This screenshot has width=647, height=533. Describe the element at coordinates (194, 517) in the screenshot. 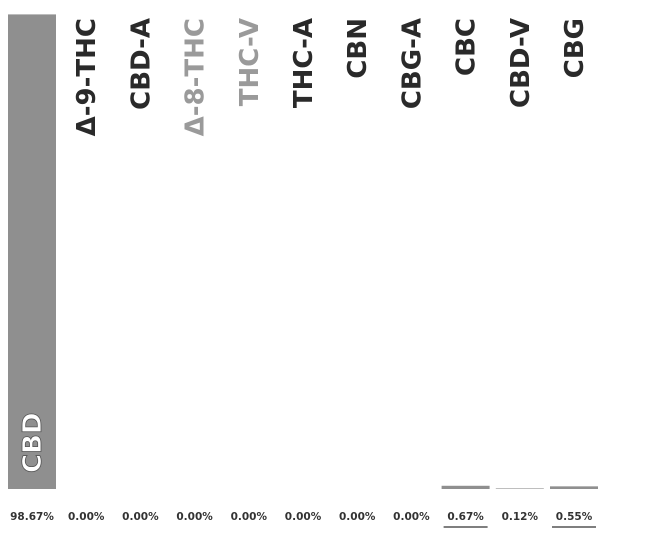

I see `value-label-8-thc: 0.00%` at that location.